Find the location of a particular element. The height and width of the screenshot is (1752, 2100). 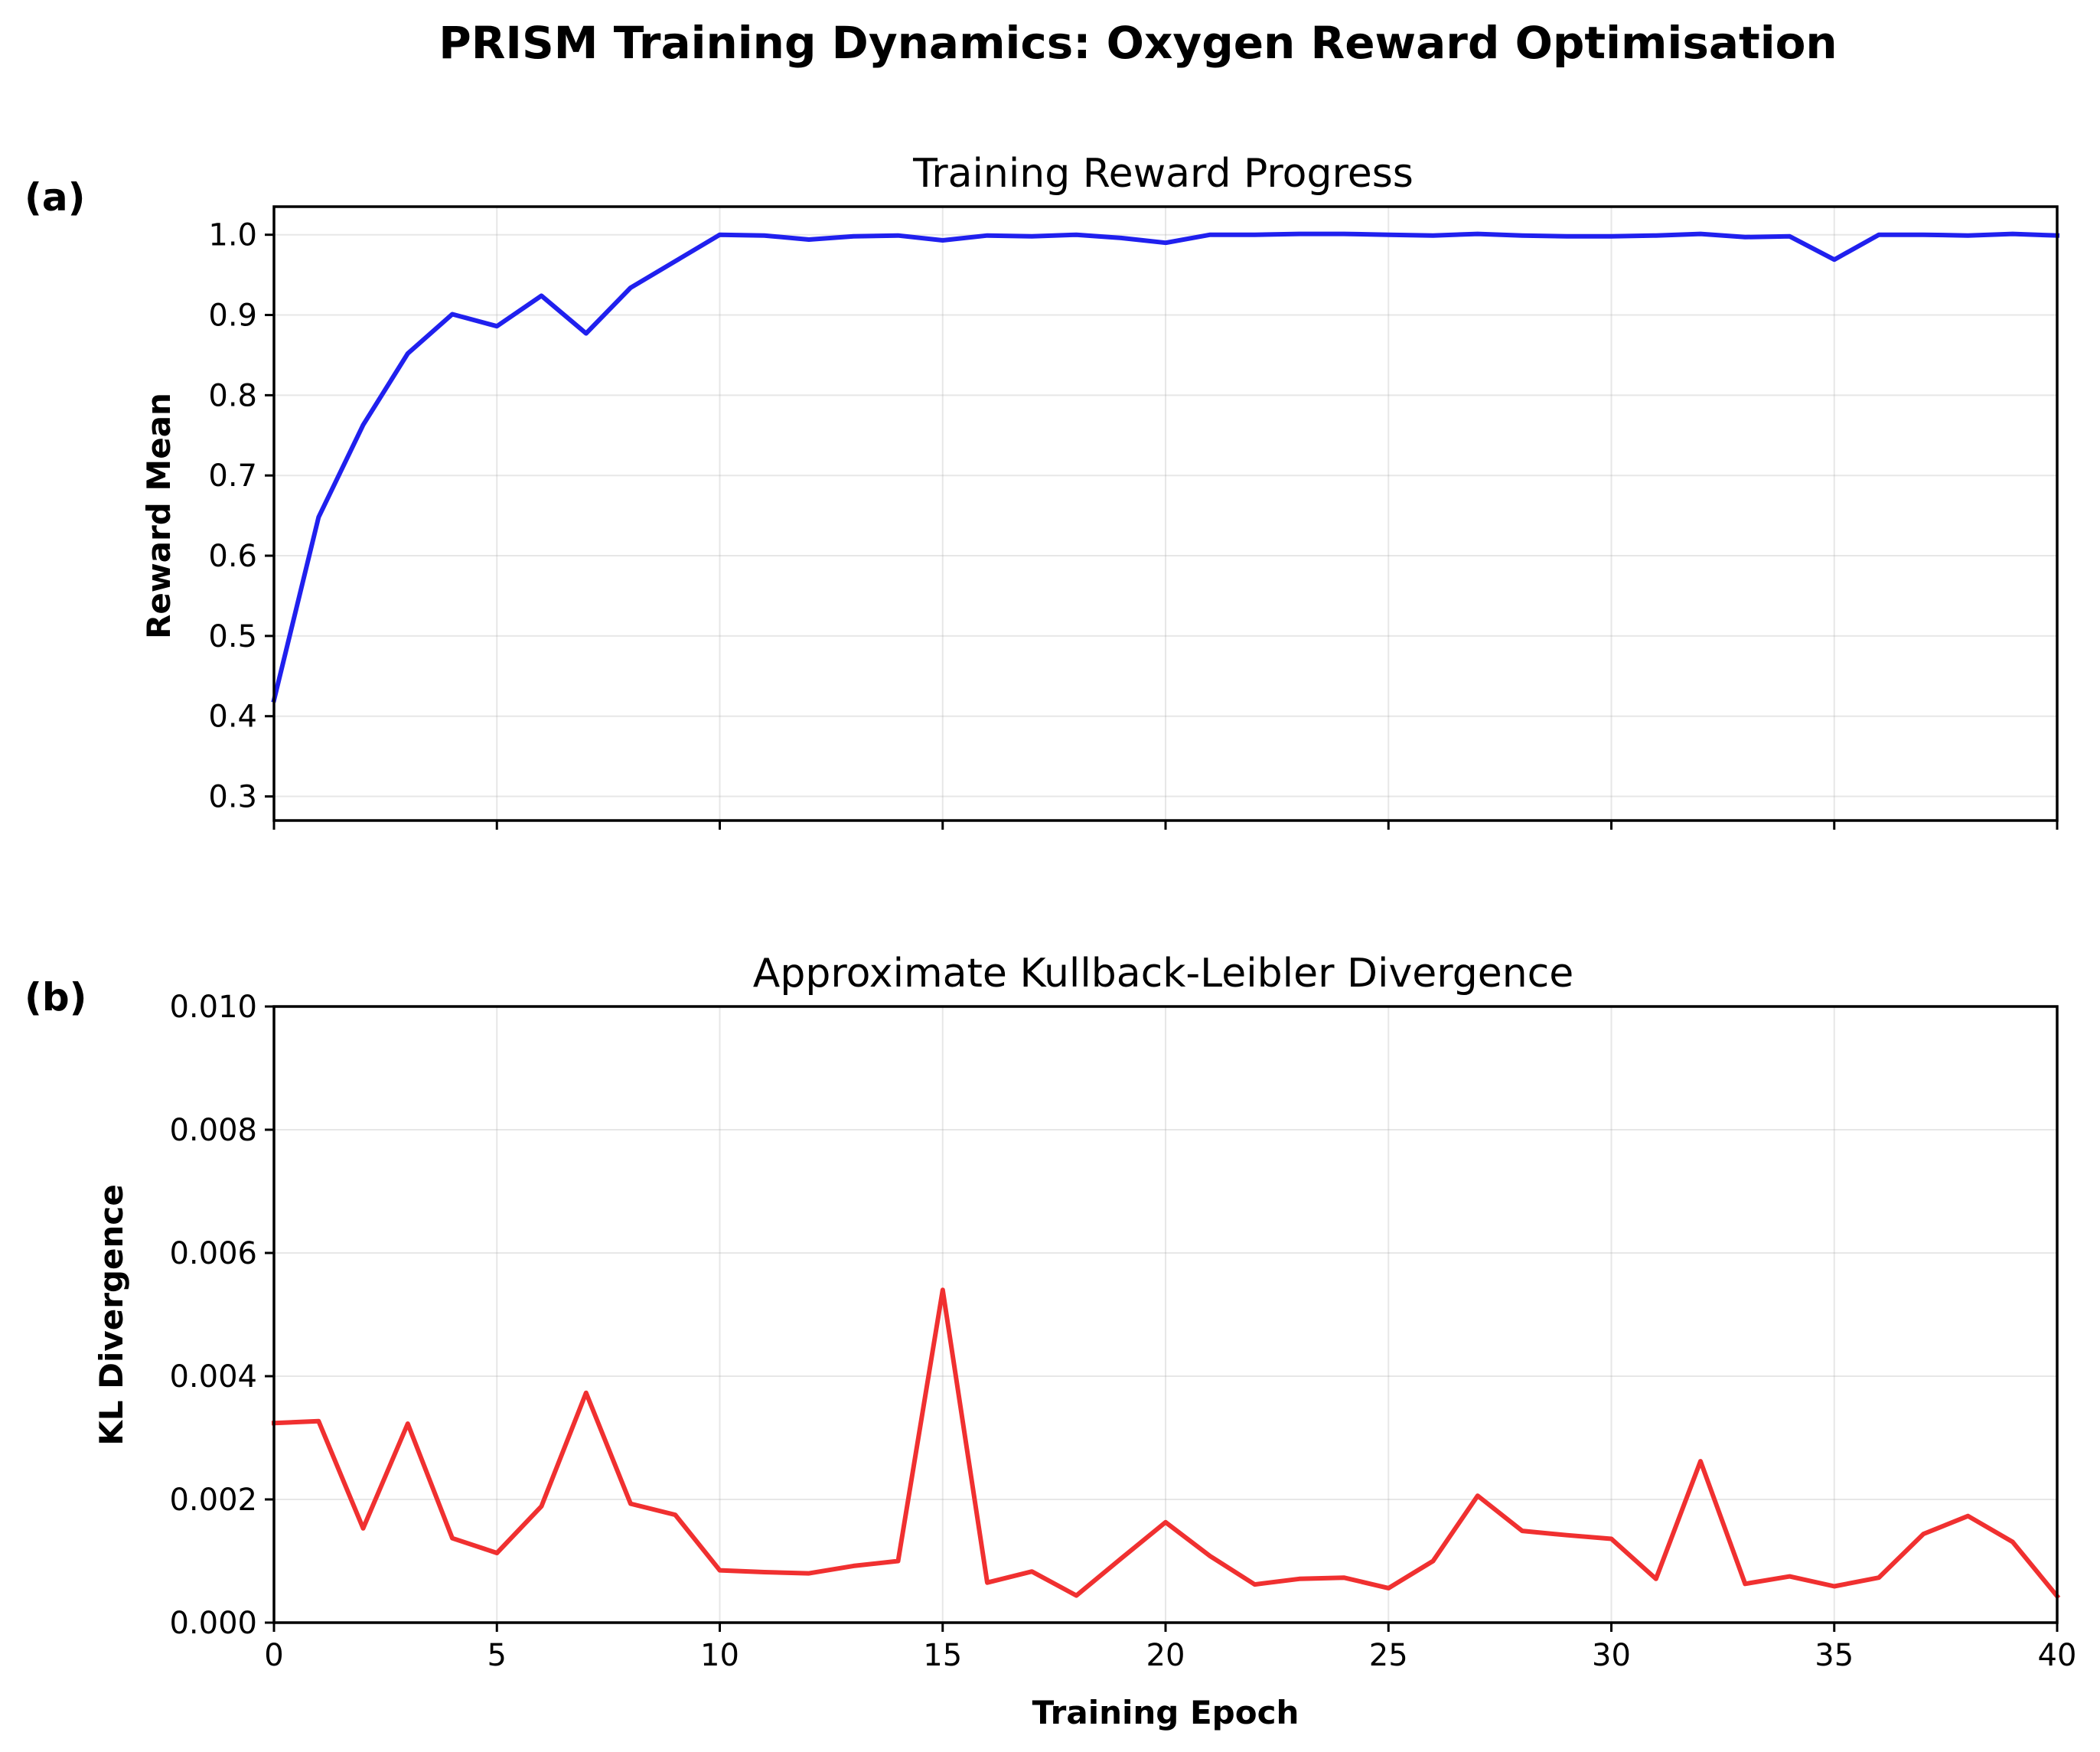

panel-a-y-tick-label: 0.9 is located at coordinates (232, 316).